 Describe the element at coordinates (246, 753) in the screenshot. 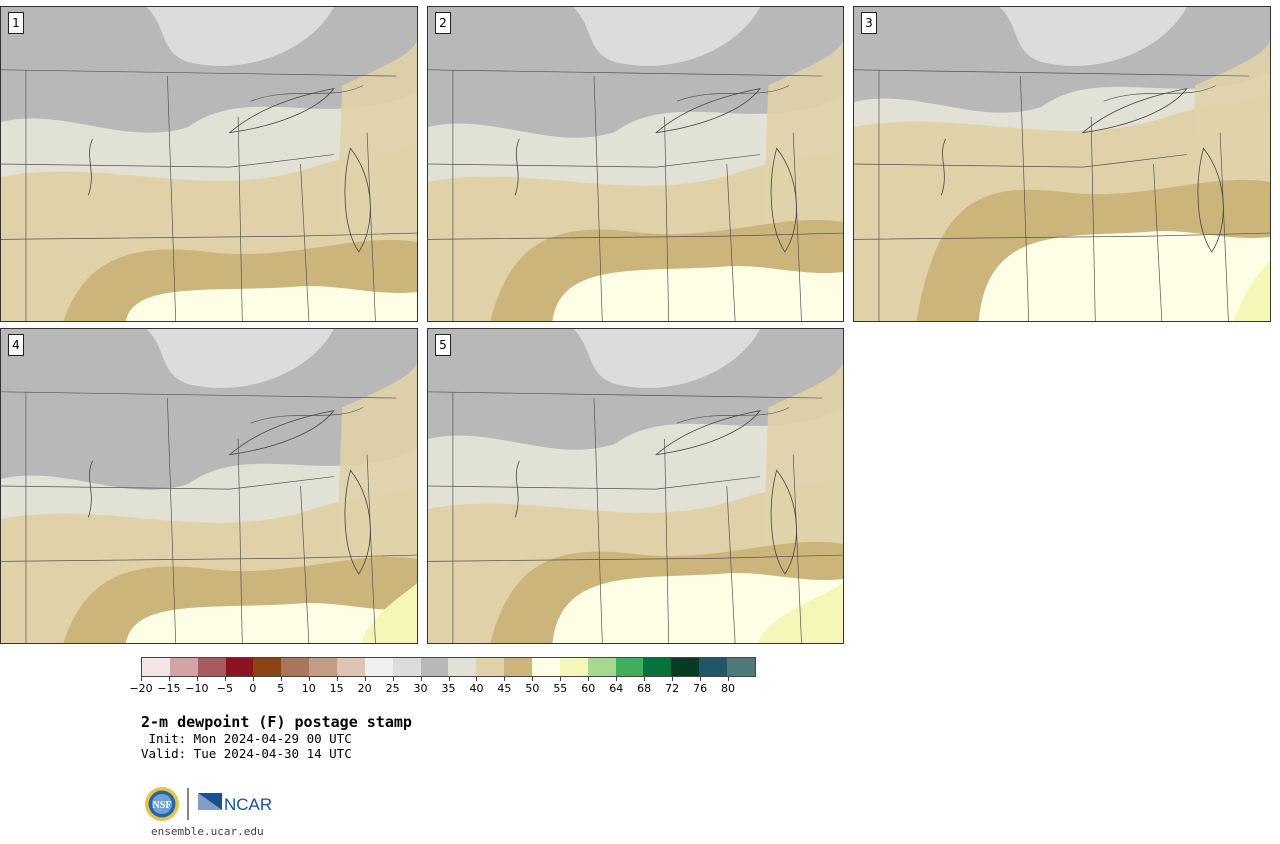

I see `valid-time: Valid: Tue 2024-04-30 14 UTC` at that location.